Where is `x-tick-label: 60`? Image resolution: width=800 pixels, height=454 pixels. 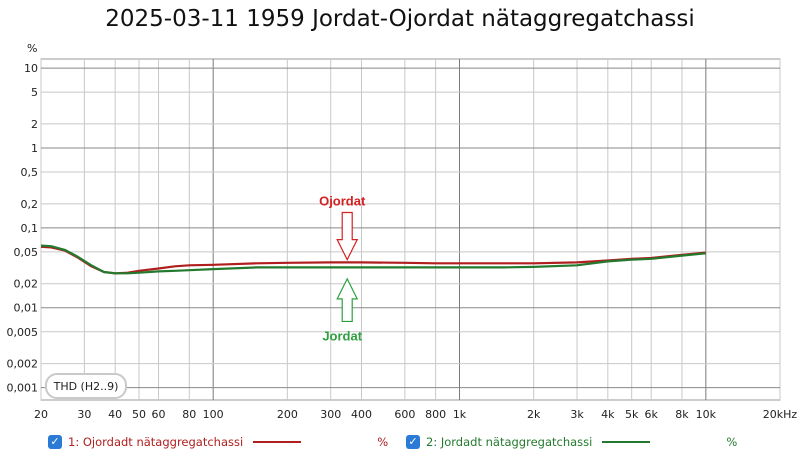
x-tick-label: 60 is located at coordinates (159, 414).